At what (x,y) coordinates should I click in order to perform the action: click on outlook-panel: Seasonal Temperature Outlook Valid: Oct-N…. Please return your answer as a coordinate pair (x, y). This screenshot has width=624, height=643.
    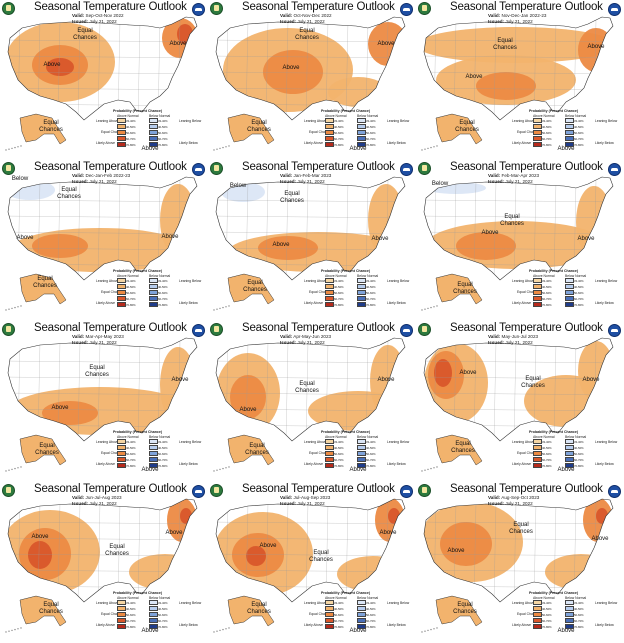
    Looking at the image, I should click on (312, 80).